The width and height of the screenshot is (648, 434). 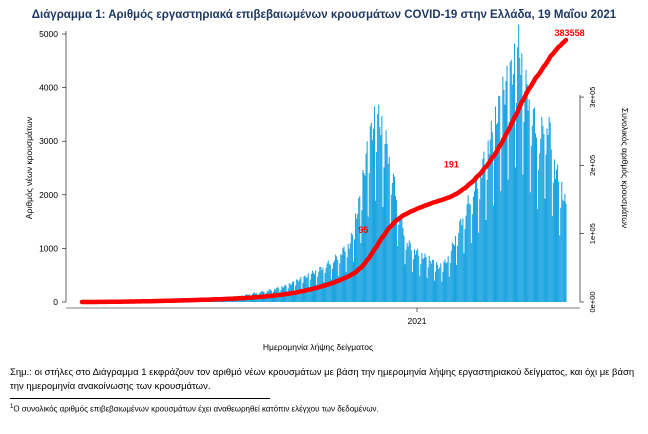 I want to click on x-ticks: 2021, so click(x=417, y=317).